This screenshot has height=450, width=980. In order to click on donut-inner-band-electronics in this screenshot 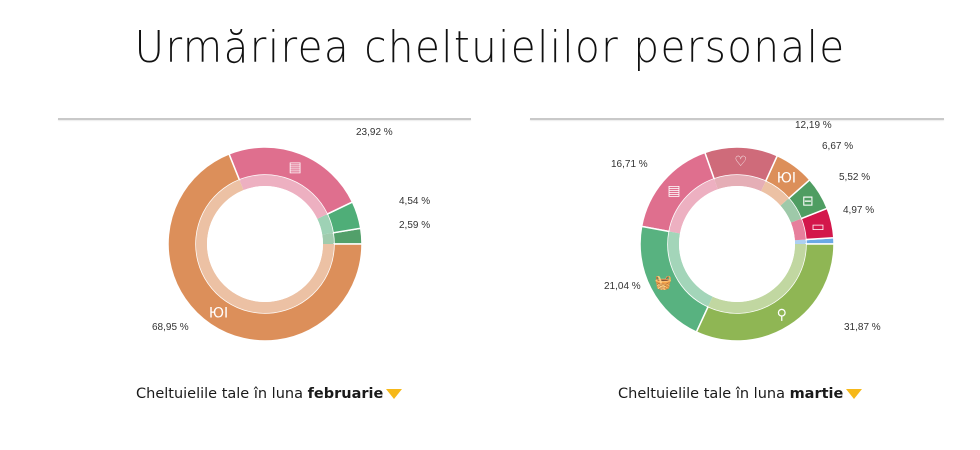, I will do `click(798, 229)`.